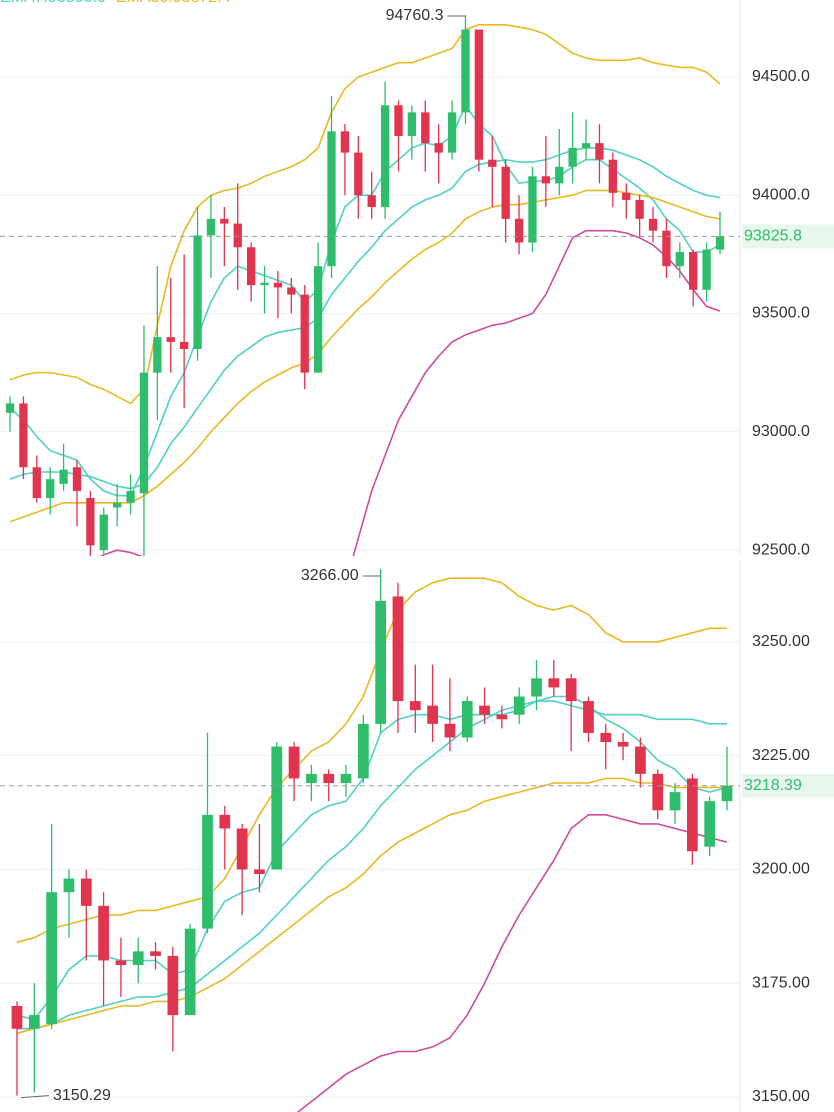 The width and height of the screenshot is (834, 1112). What do you see at coordinates (53, 3) in the screenshot?
I see `legend-entry: EMA7:93800.0` at bounding box center [53, 3].